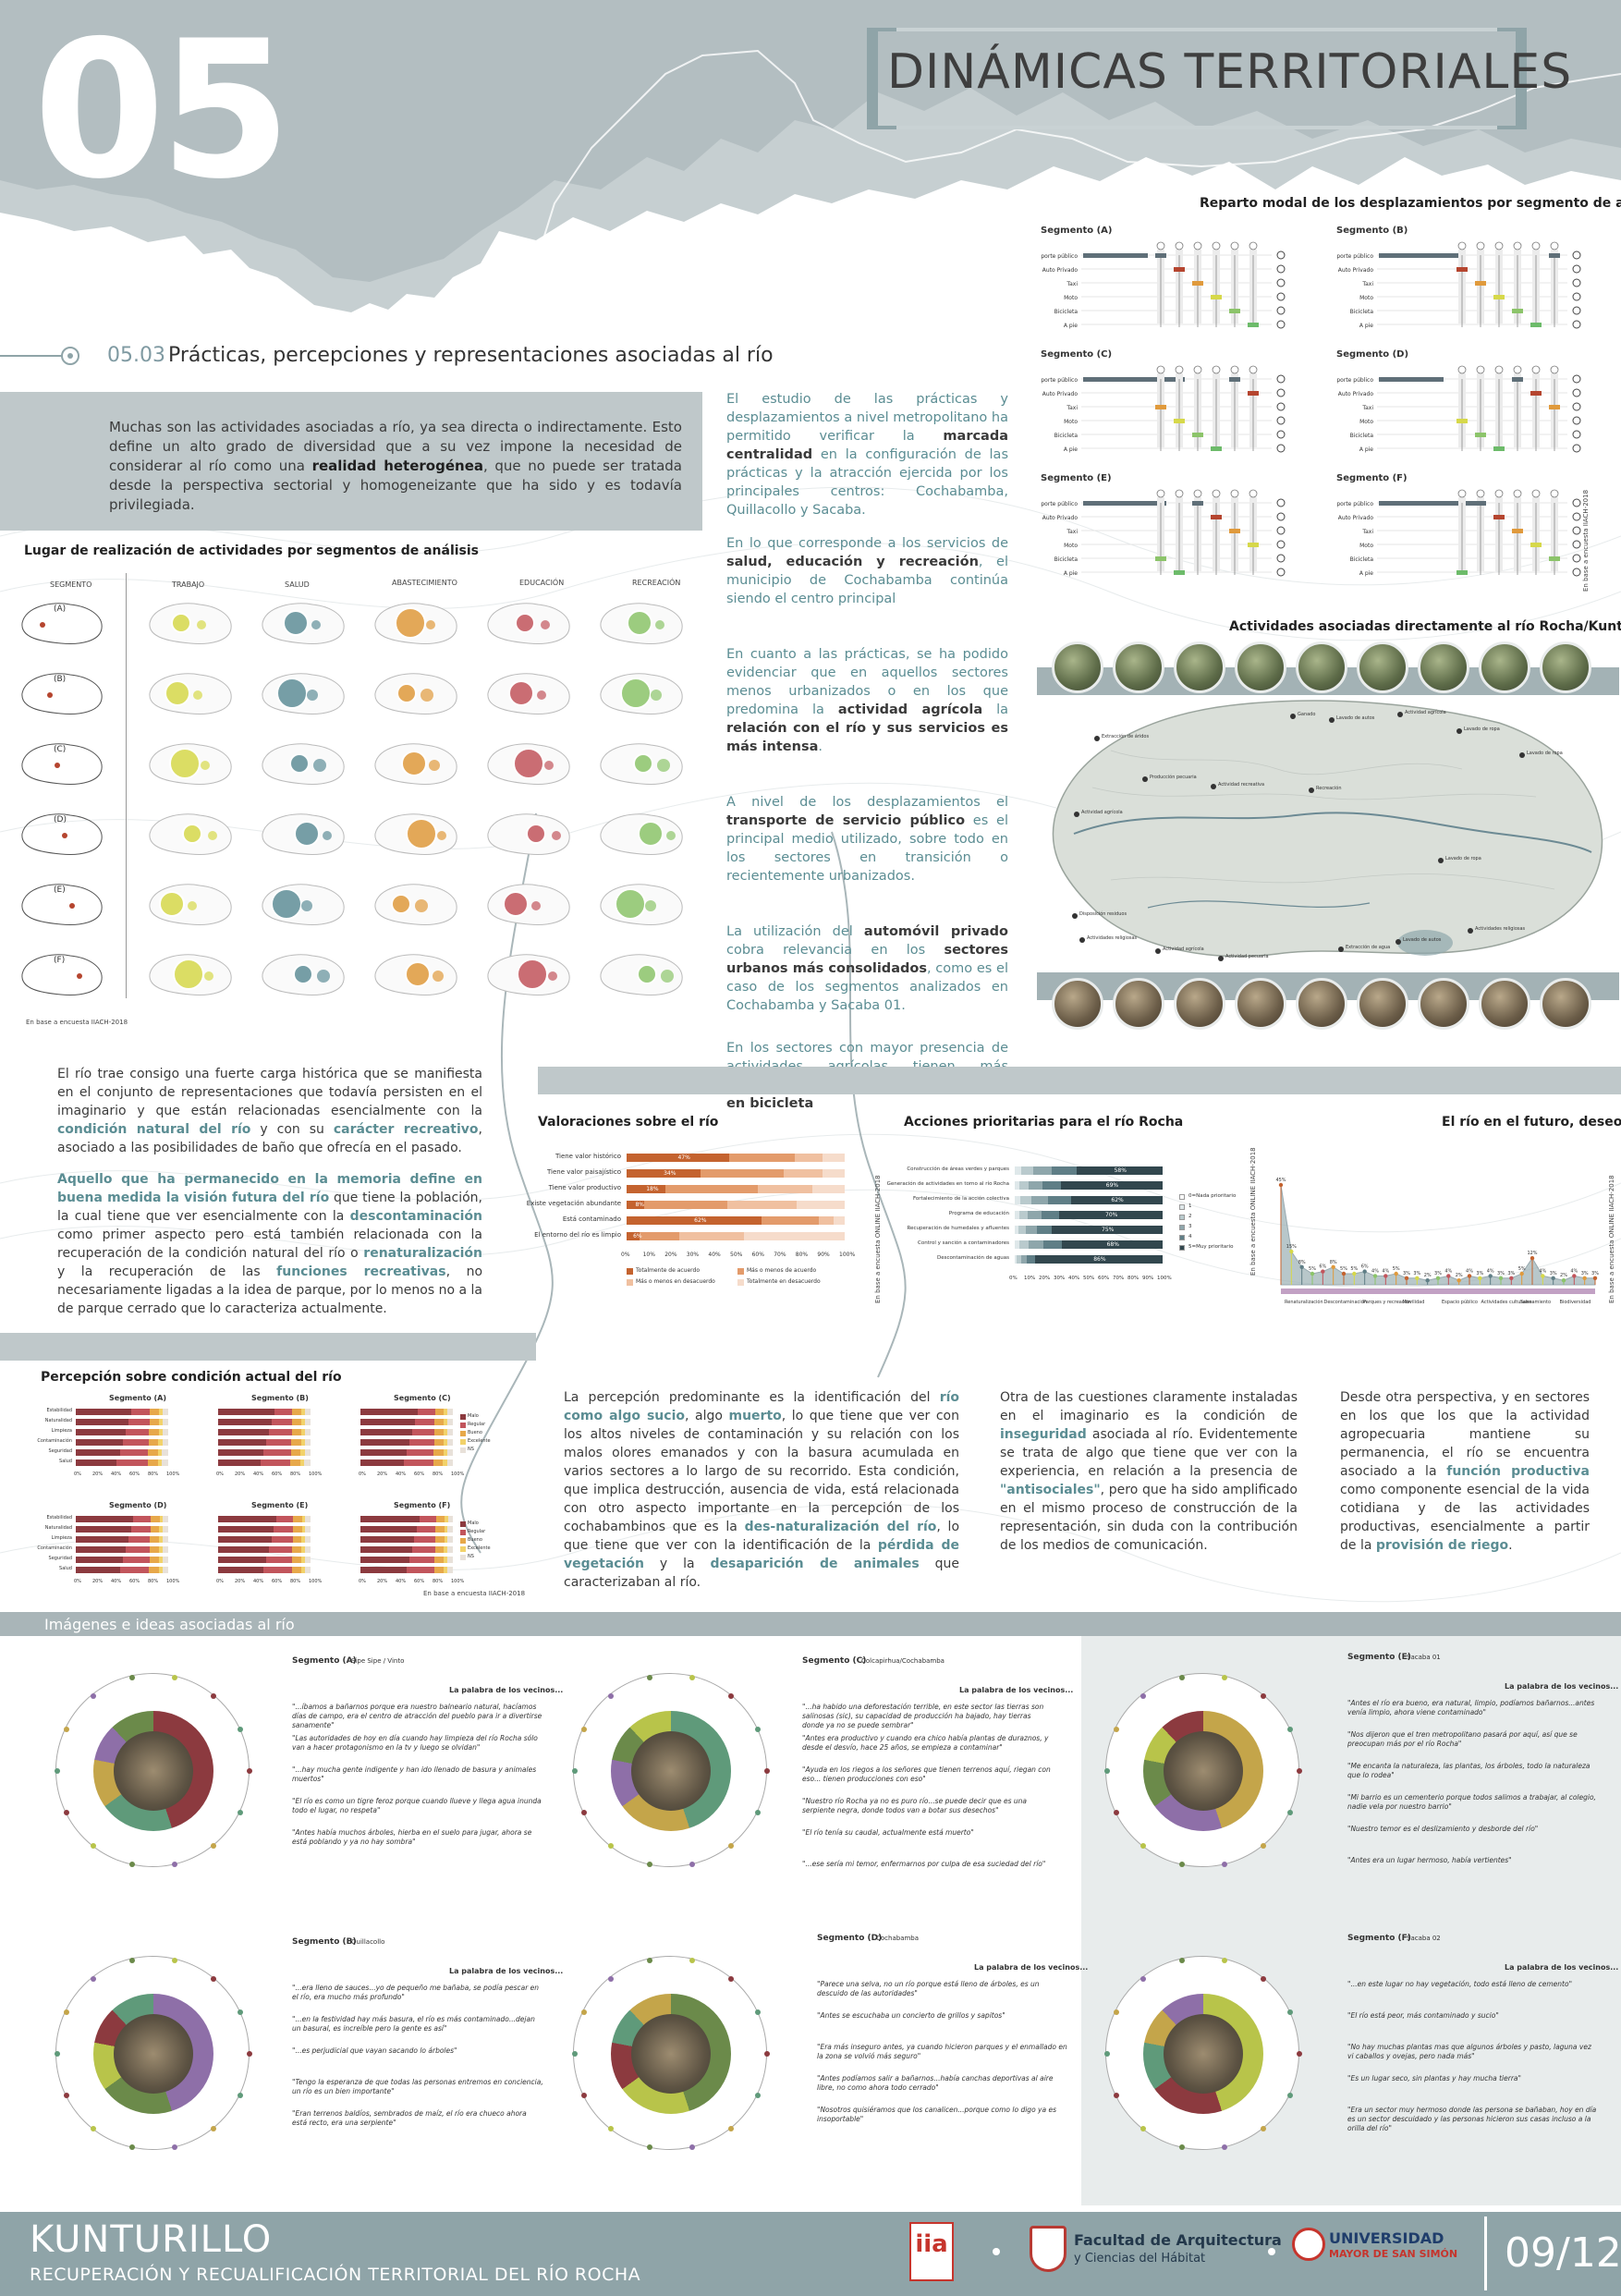  Describe the element at coordinates (59, 1411) in the screenshot. I see `percepcion-row-label: Estabilidad` at that location.